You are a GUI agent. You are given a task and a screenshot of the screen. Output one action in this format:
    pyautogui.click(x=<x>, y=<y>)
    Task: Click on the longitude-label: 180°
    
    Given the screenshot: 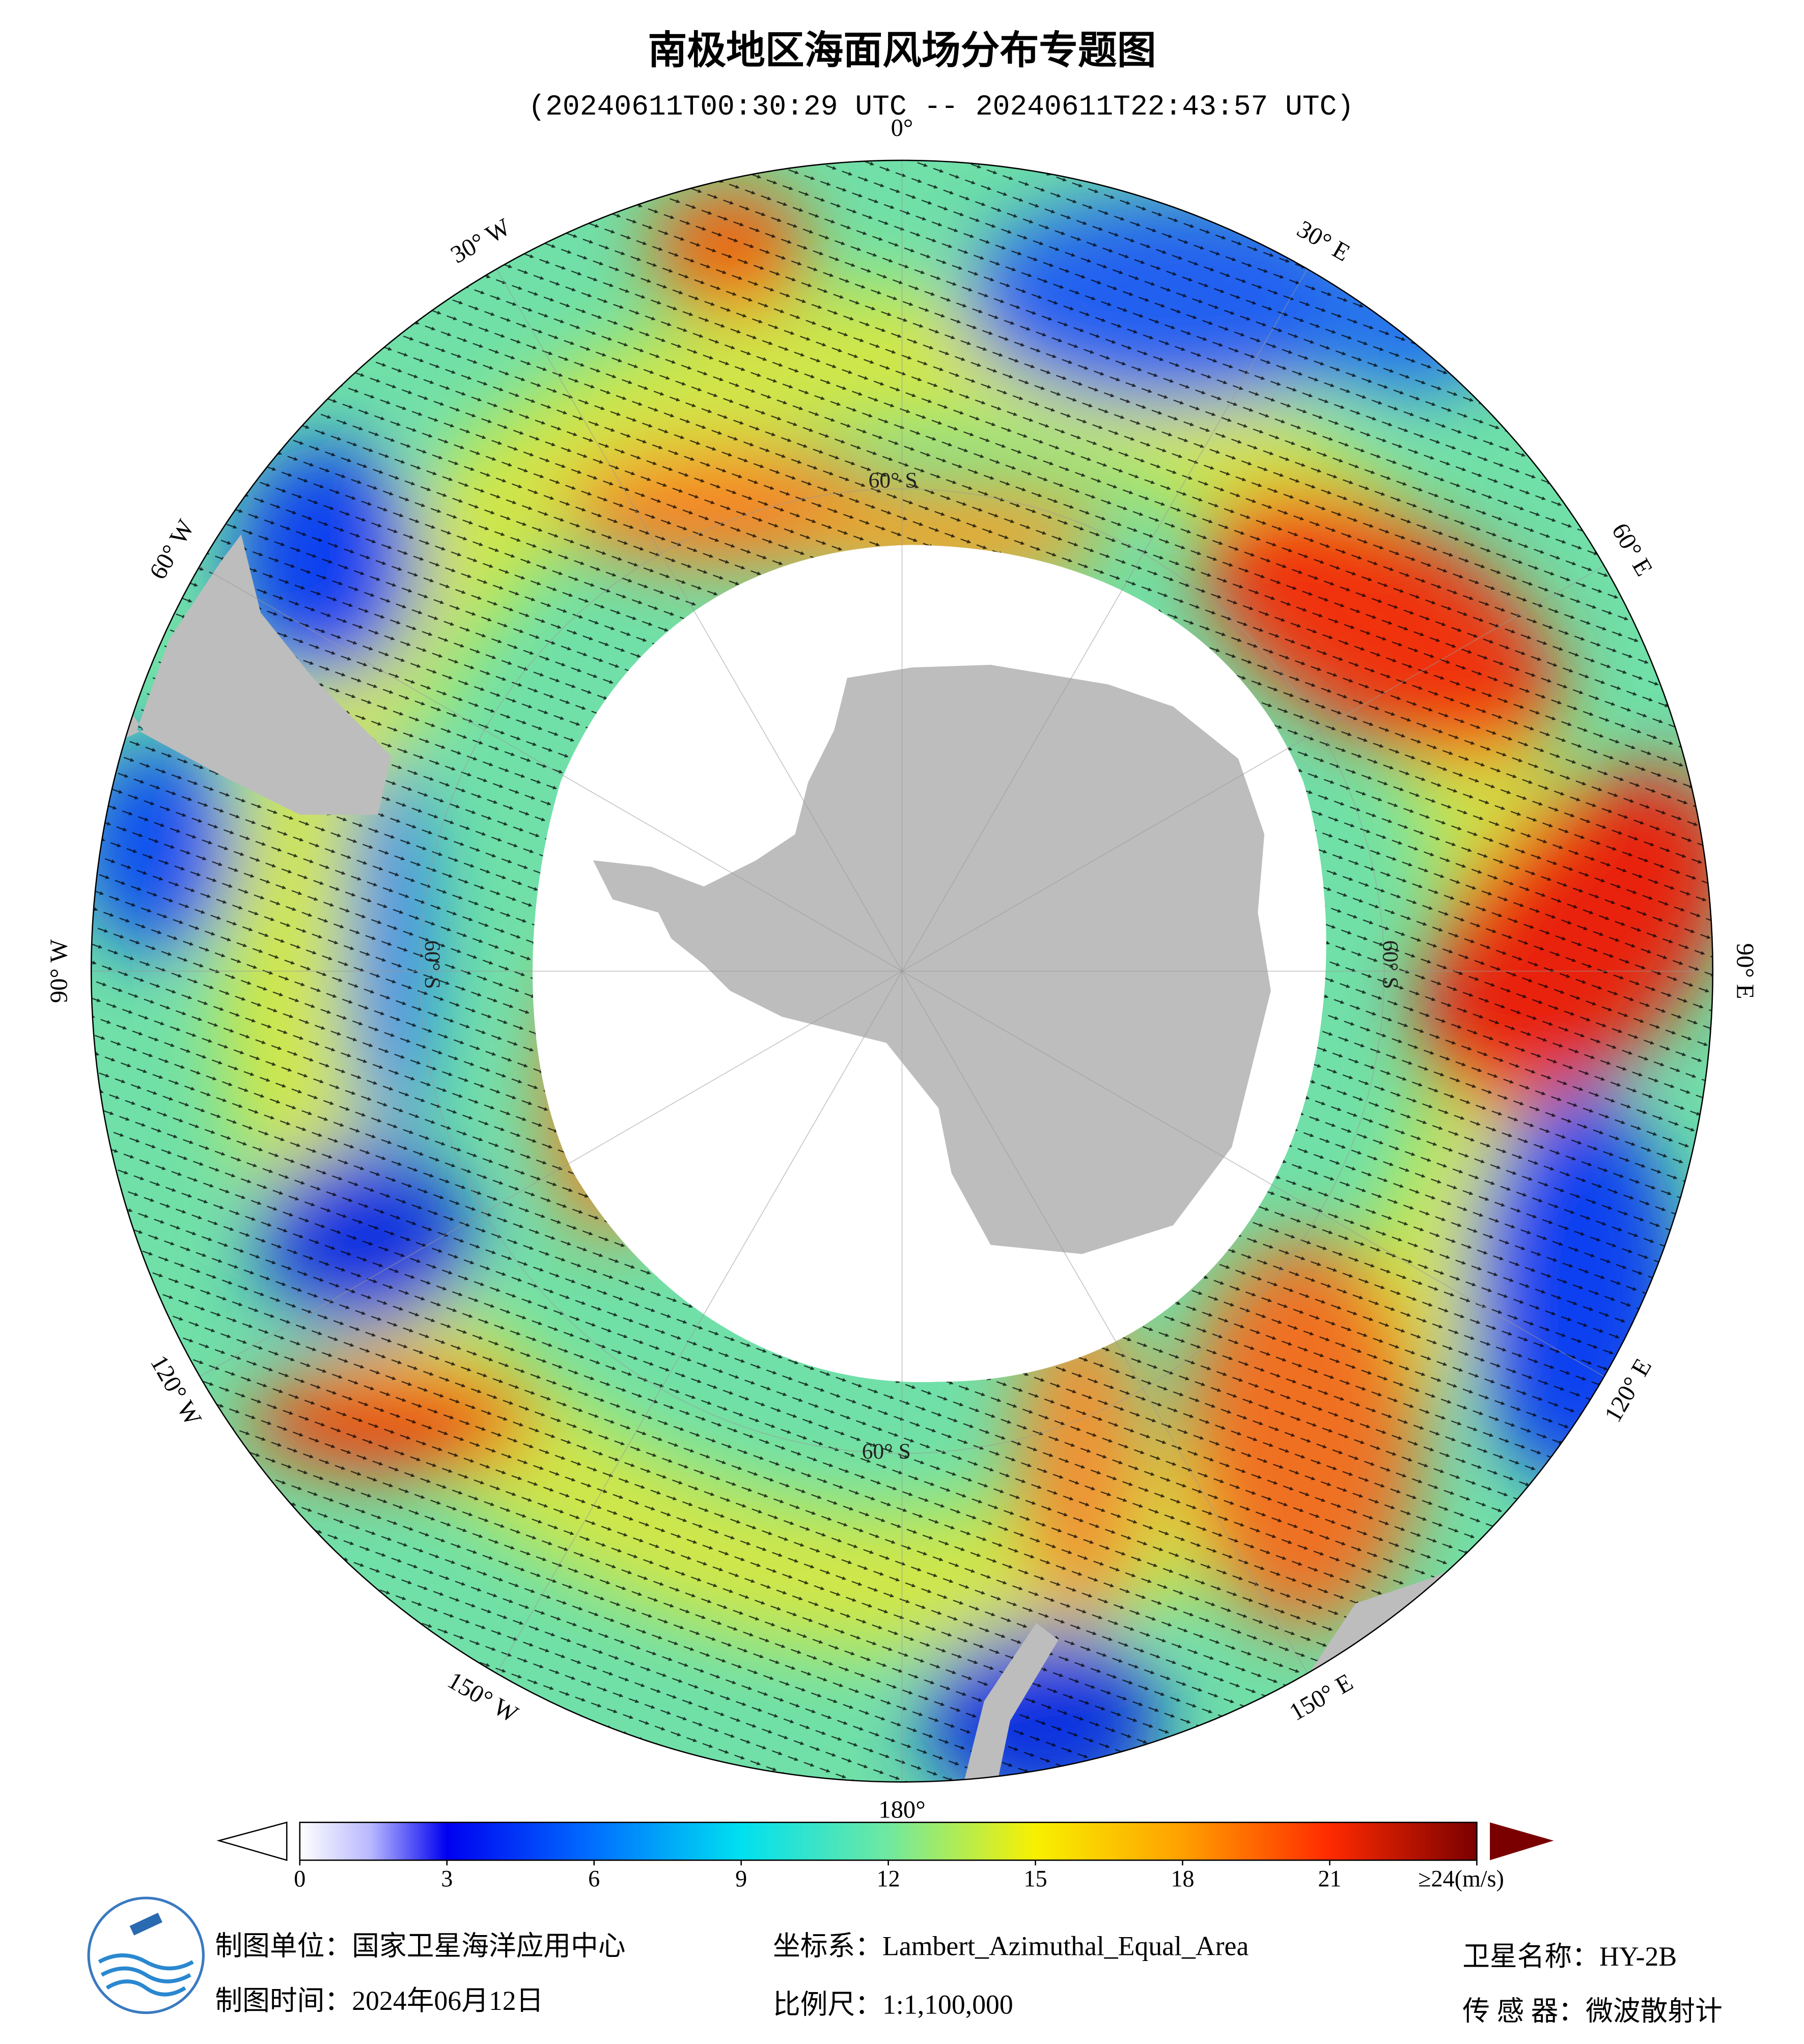 What is the action you would take?
    pyautogui.click(x=901, y=1809)
    